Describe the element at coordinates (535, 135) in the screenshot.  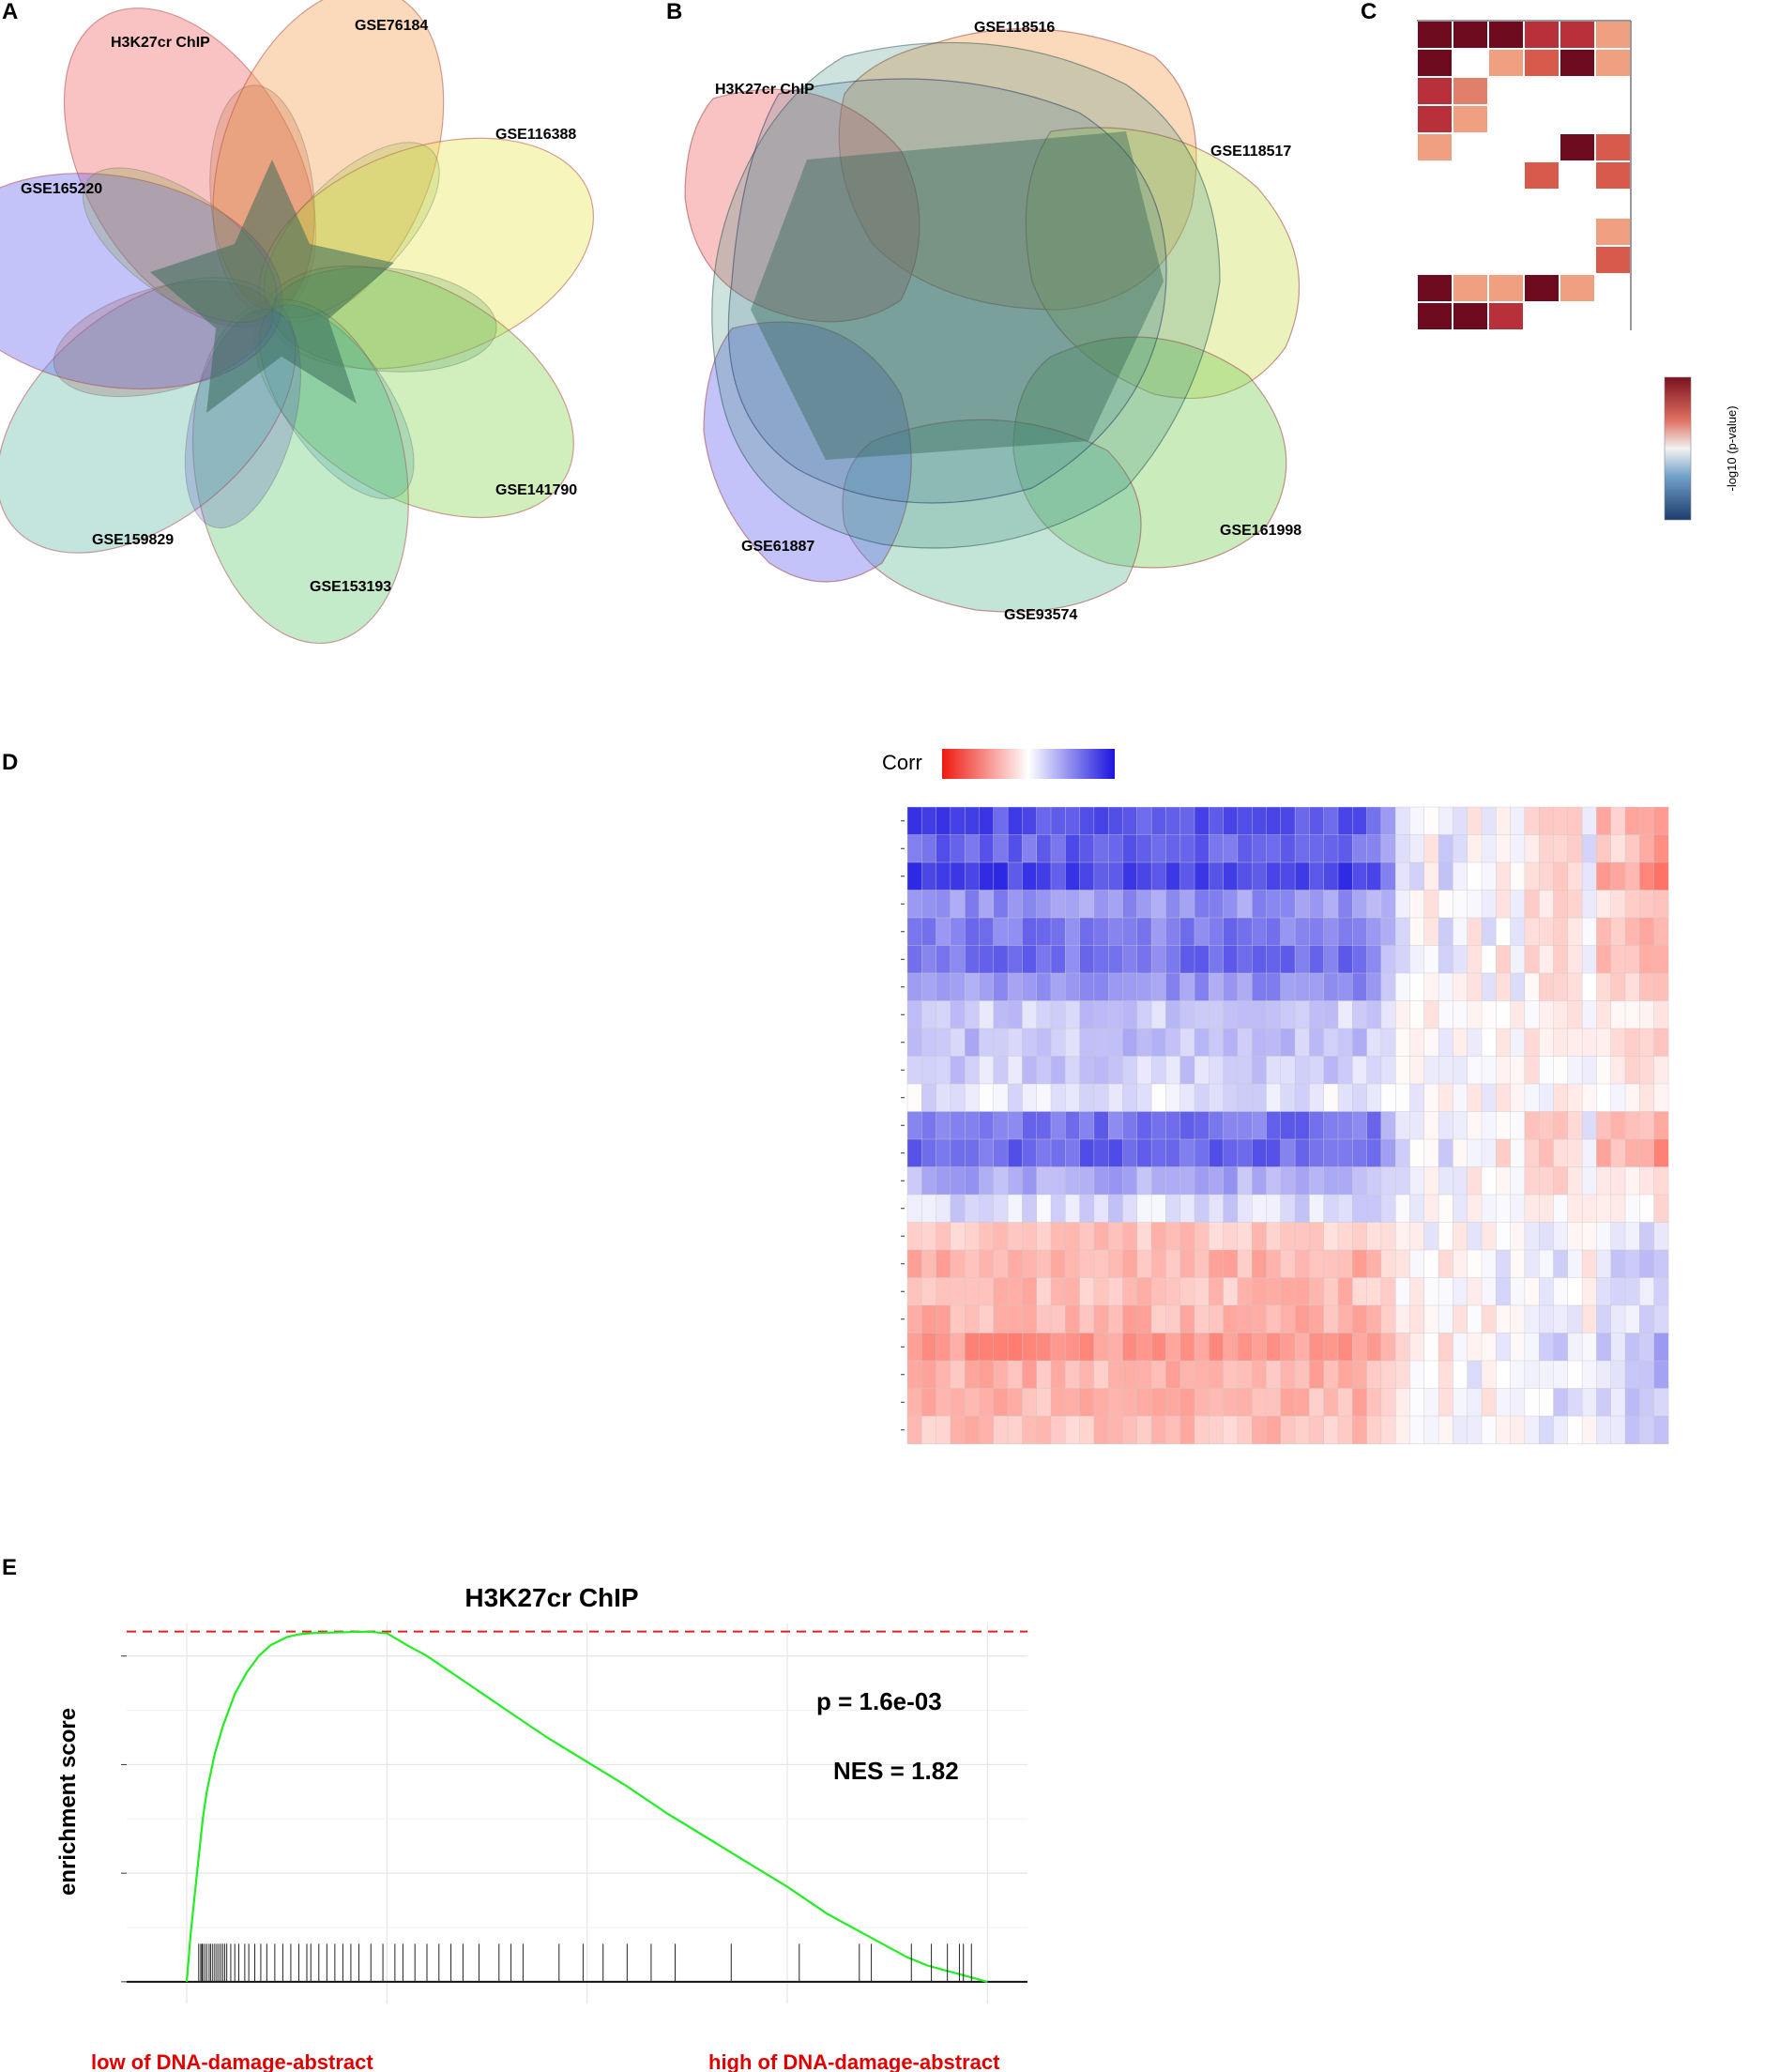
I see `venn-a-set-label-3: GSE116388` at that location.